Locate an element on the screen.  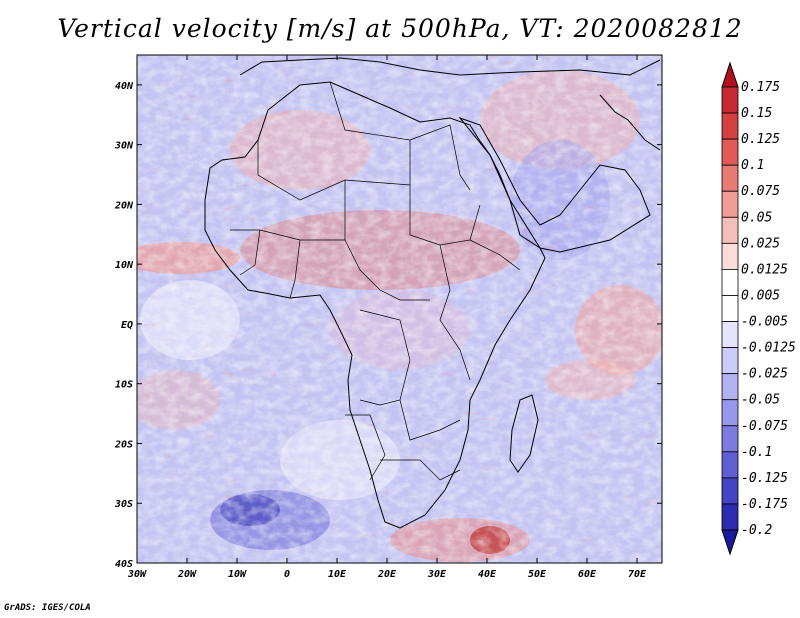
lat-label: 40N is located at coordinates (124, 86).